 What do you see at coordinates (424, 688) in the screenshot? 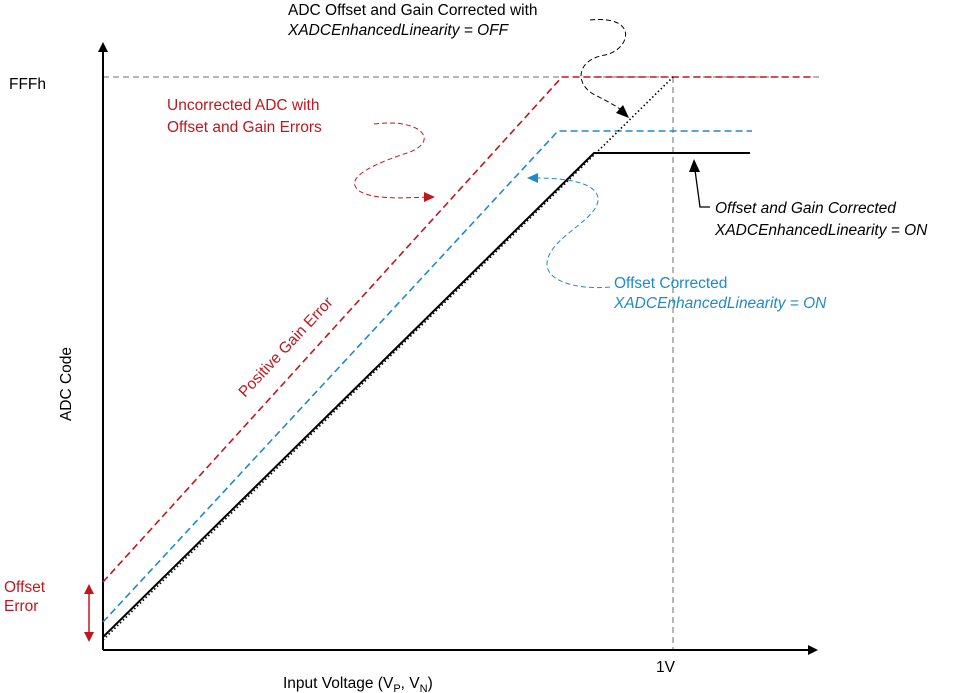
I see `x-axis-subscript-n: N` at bounding box center [424, 688].